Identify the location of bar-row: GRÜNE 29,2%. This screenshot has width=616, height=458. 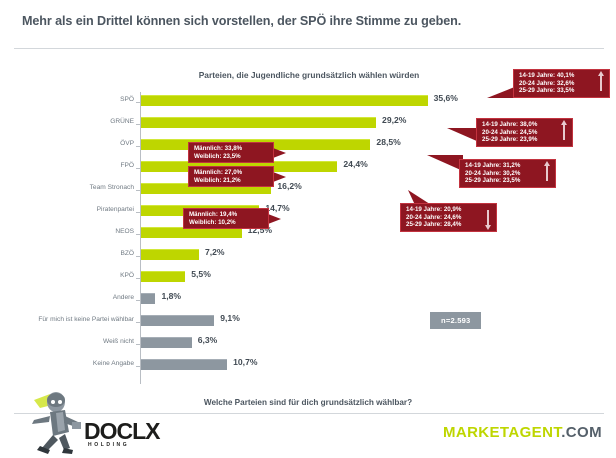
(309, 125).